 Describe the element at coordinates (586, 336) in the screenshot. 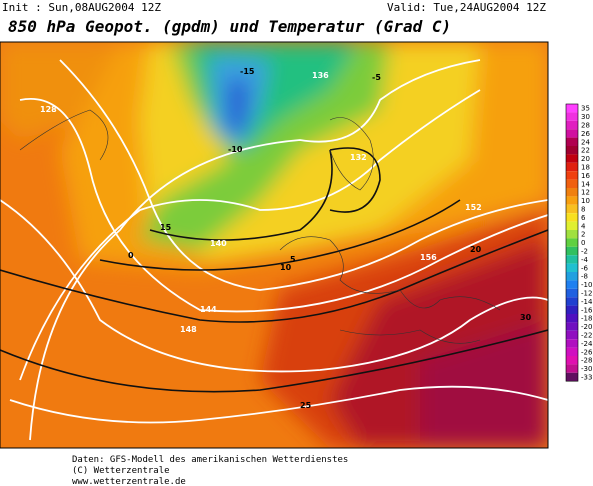

I see `colorbar-label: -22` at that location.